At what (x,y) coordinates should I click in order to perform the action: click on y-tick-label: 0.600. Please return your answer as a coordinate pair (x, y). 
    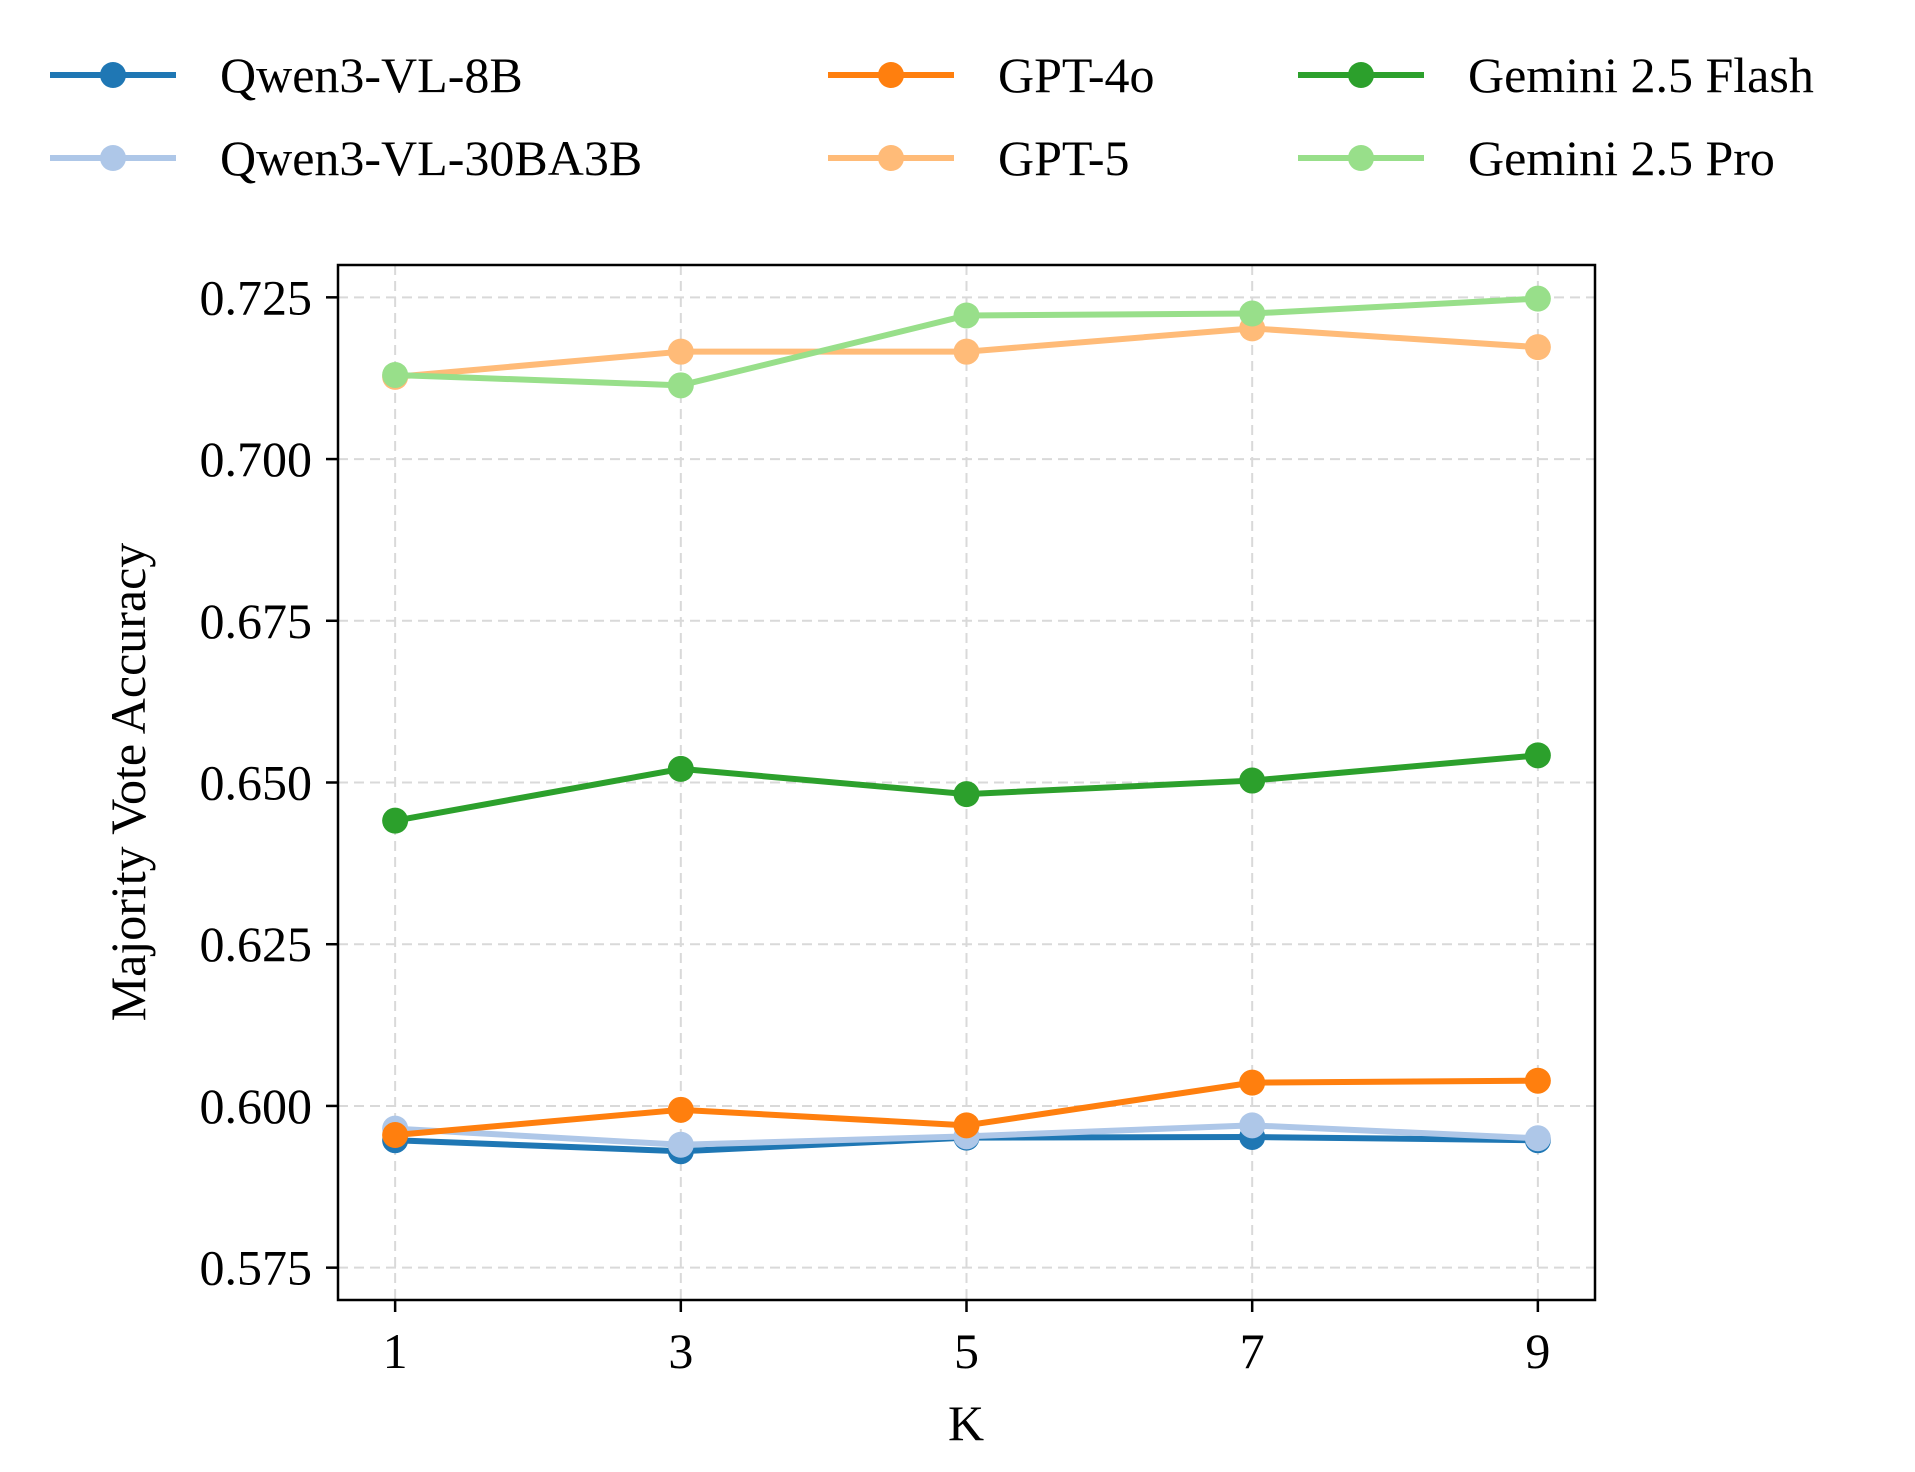
    Looking at the image, I should click on (256, 1106).